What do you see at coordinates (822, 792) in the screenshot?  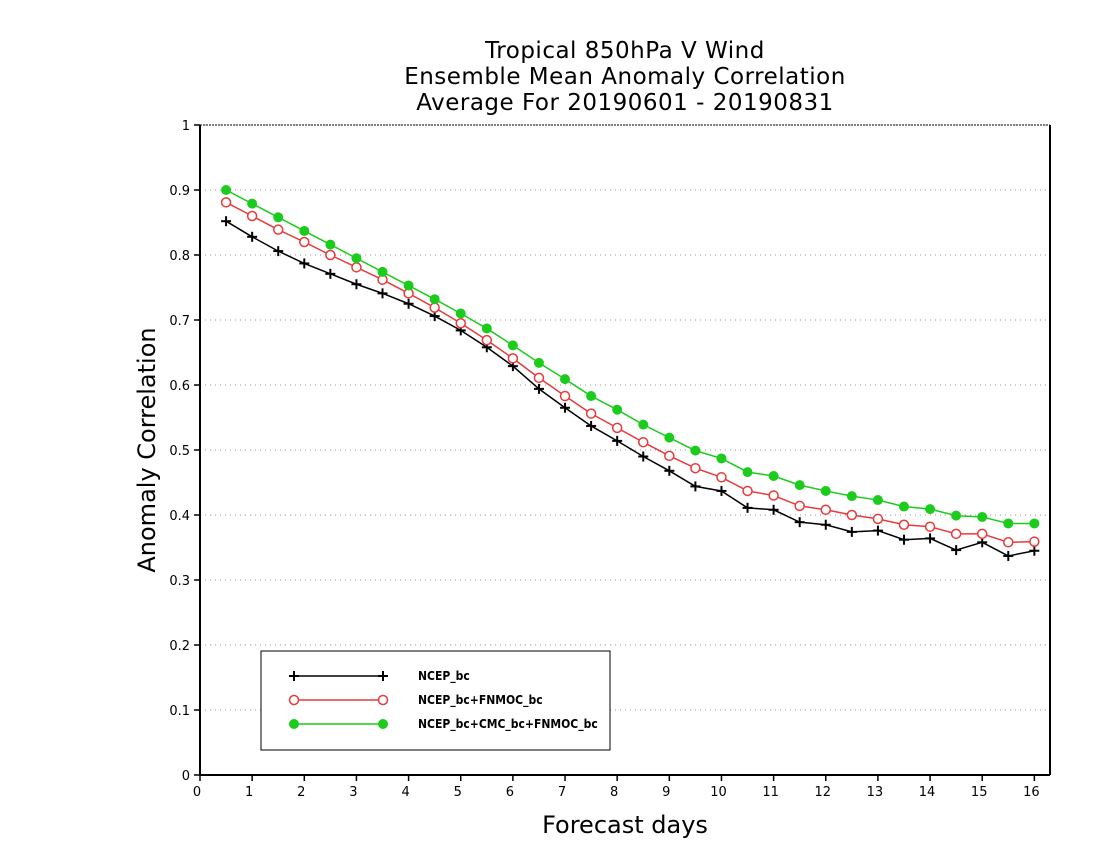 I see `x-tick-label: 12` at bounding box center [822, 792].